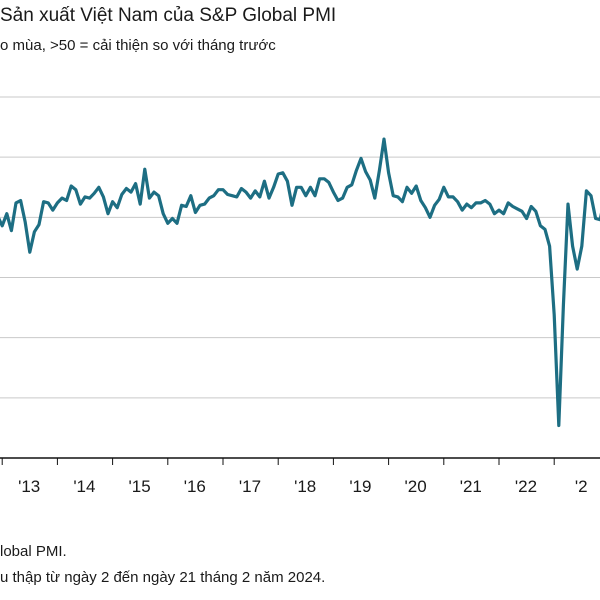 The height and width of the screenshot is (600, 600). I want to click on footnote-source: lobal PMI., so click(33, 551).